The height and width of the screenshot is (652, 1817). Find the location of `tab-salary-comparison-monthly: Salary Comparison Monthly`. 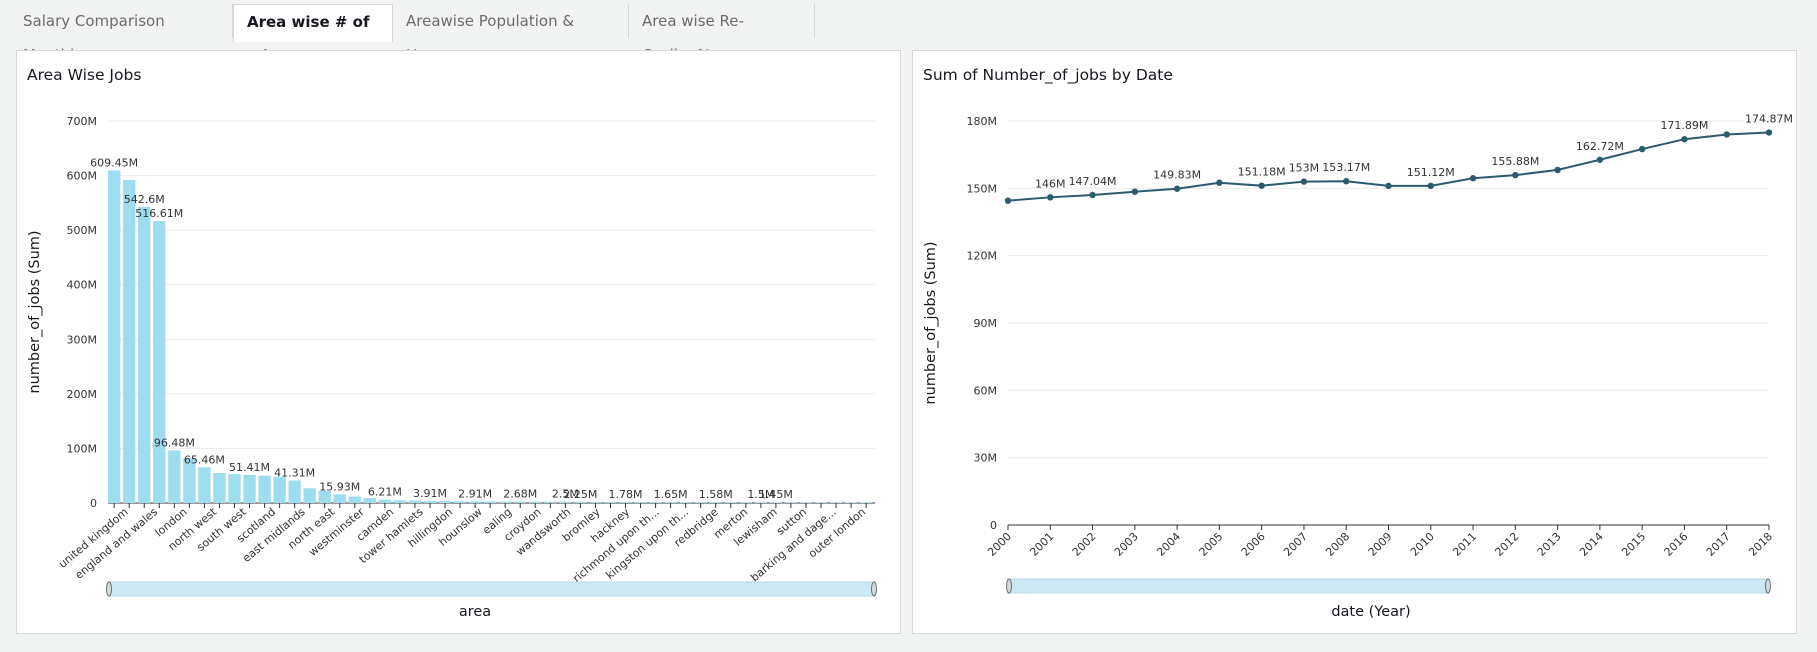

tab-salary-comparison-monthly: Salary Comparison Monthly is located at coordinates (121, 34).